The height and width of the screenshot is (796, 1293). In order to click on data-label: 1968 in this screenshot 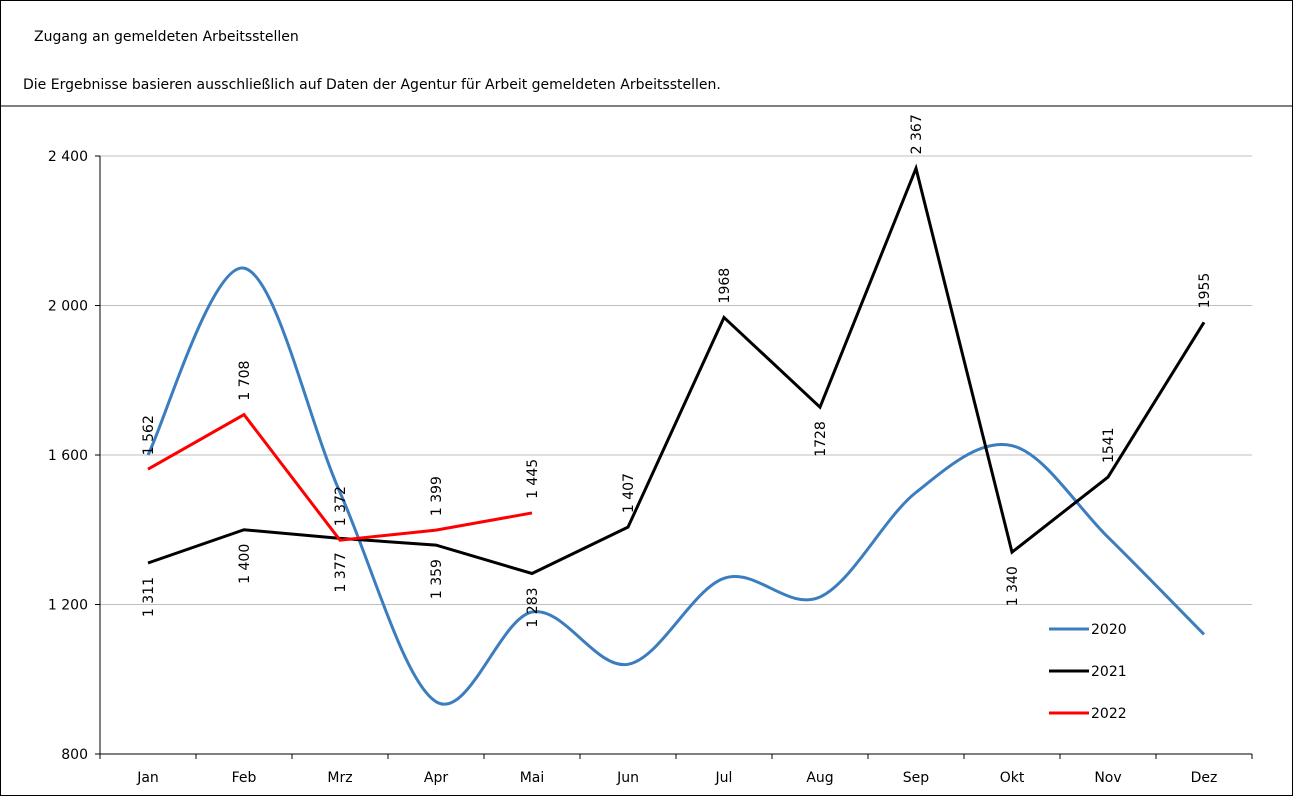, I will do `click(725, 286)`.